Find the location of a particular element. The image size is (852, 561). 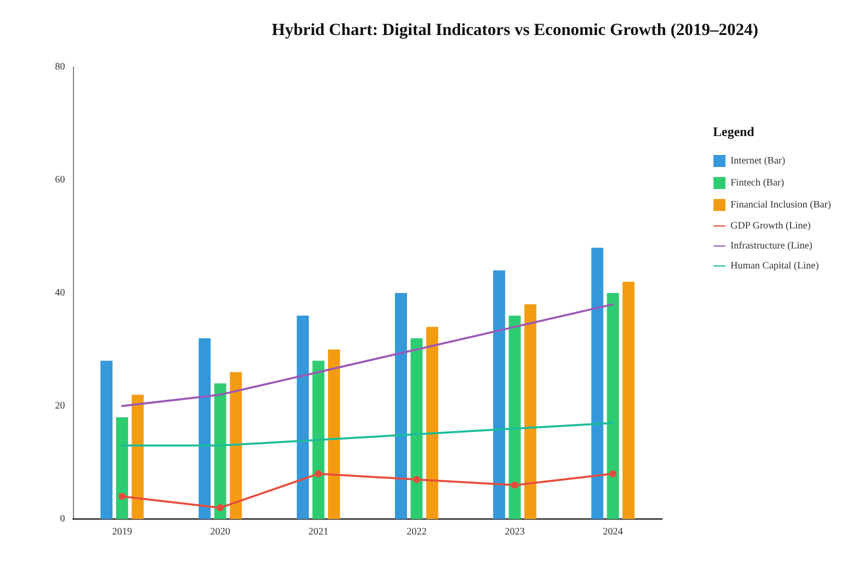

y-tick-label: 60 is located at coordinates (60, 180).